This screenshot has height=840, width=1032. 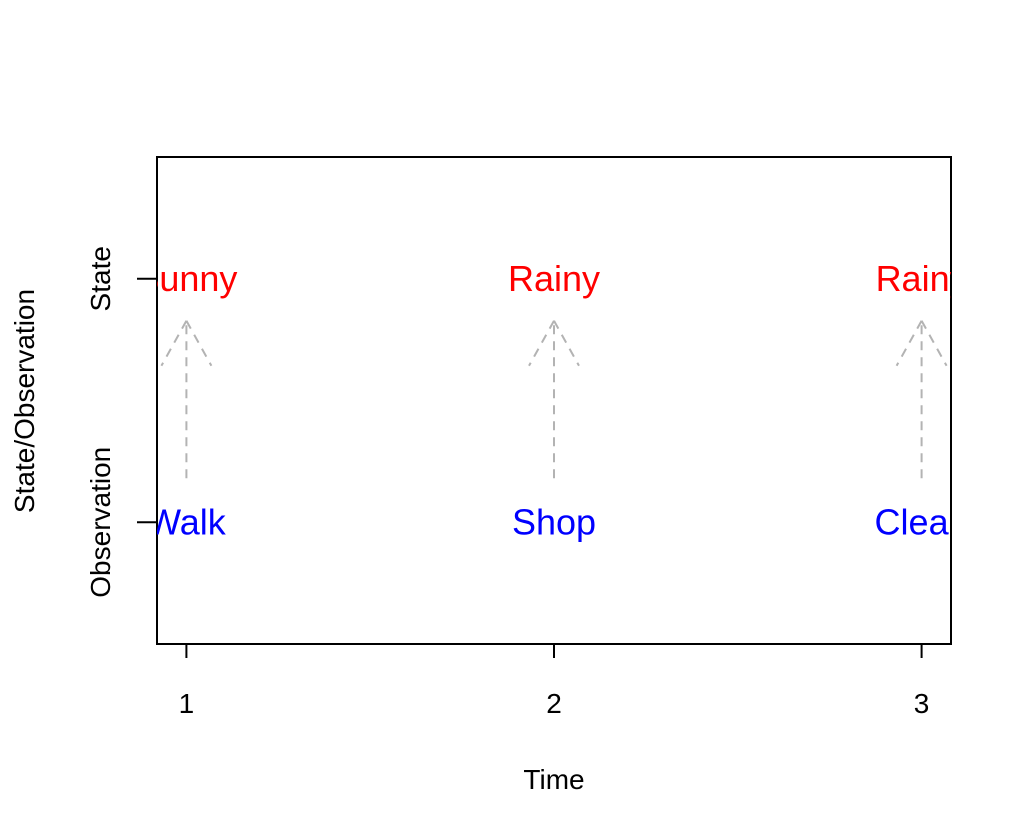 I want to click on y-tick-label: State, so click(x=100, y=278).